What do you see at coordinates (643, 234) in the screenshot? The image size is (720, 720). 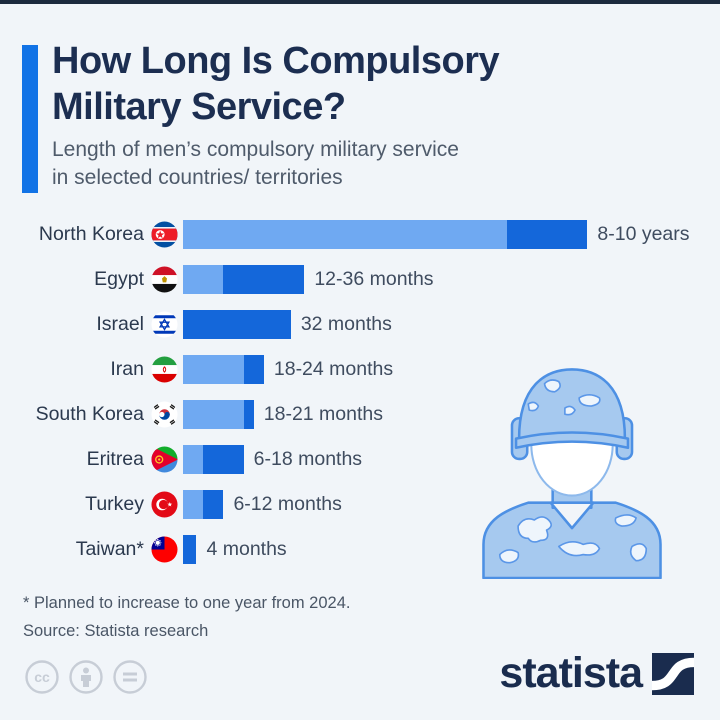 I see `value-label: 8-10 years` at bounding box center [643, 234].